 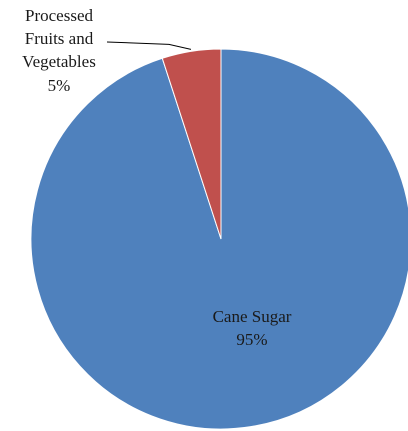 What do you see at coordinates (59, 38) in the screenshot?
I see `slice-label-processed-fruits: Processed Fruits and Vegetables` at bounding box center [59, 38].